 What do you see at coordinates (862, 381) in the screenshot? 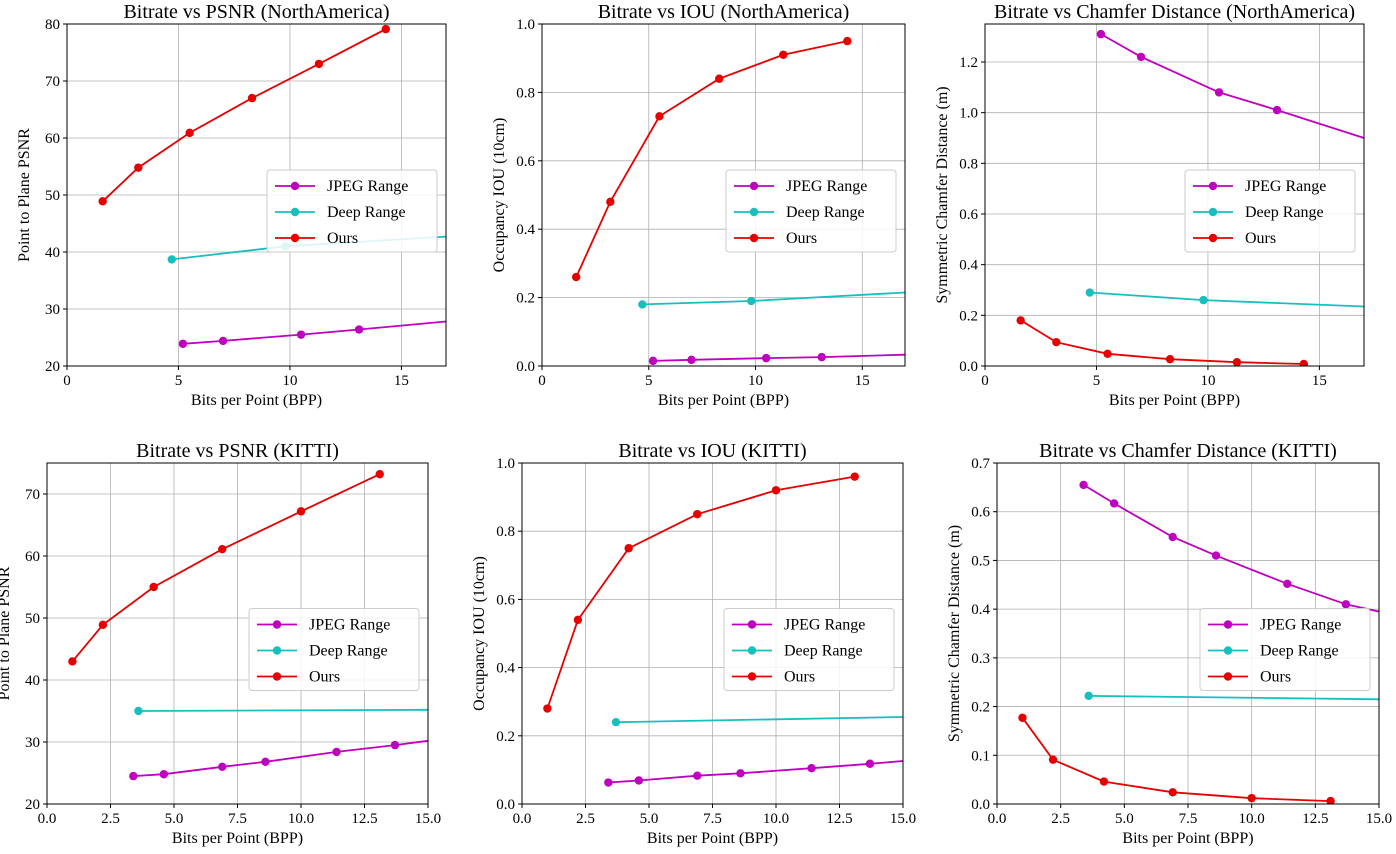
I see `x-tick-label: 15` at bounding box center [862, 381].